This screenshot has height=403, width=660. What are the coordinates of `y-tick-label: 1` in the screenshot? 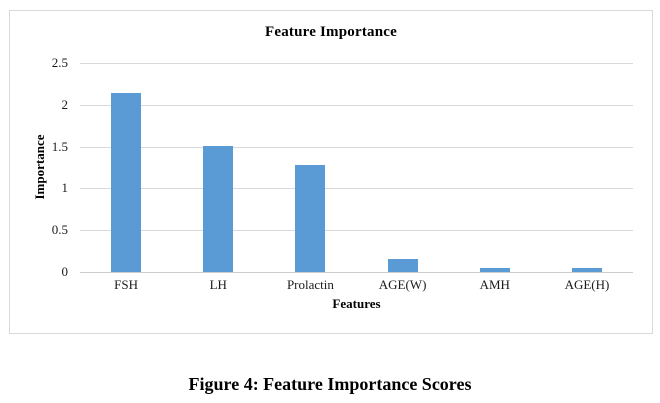 It's located at (65, 188).